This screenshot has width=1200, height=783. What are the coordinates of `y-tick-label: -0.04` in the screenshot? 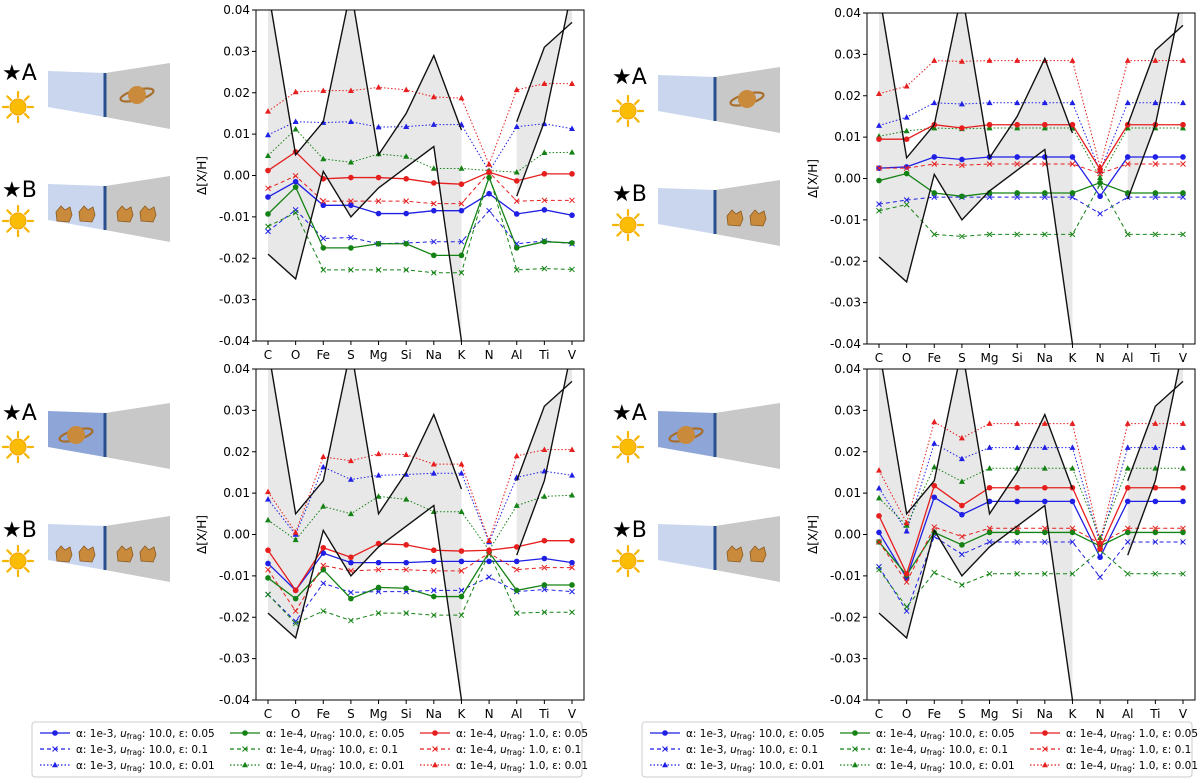 It's located at (845, 344).